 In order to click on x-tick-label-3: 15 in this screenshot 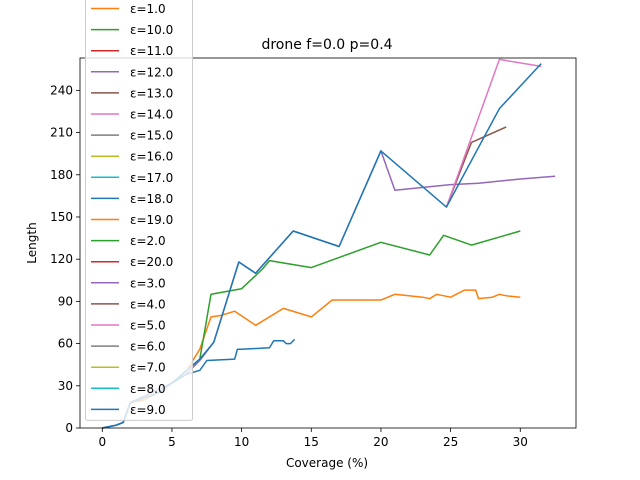, I will do `click(311, 442)`.